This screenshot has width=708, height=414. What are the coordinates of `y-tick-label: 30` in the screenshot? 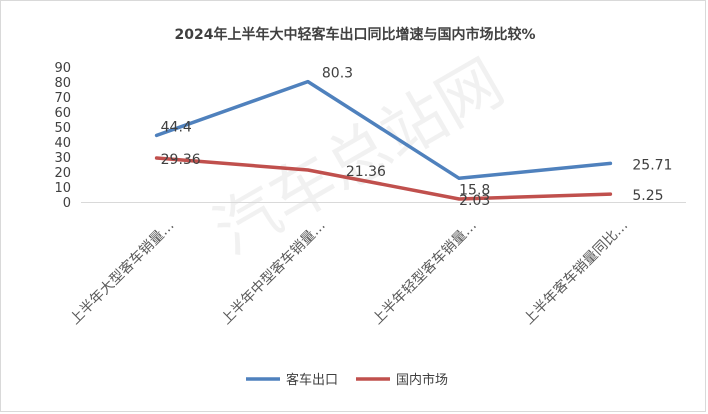 It's located at (62, 158).